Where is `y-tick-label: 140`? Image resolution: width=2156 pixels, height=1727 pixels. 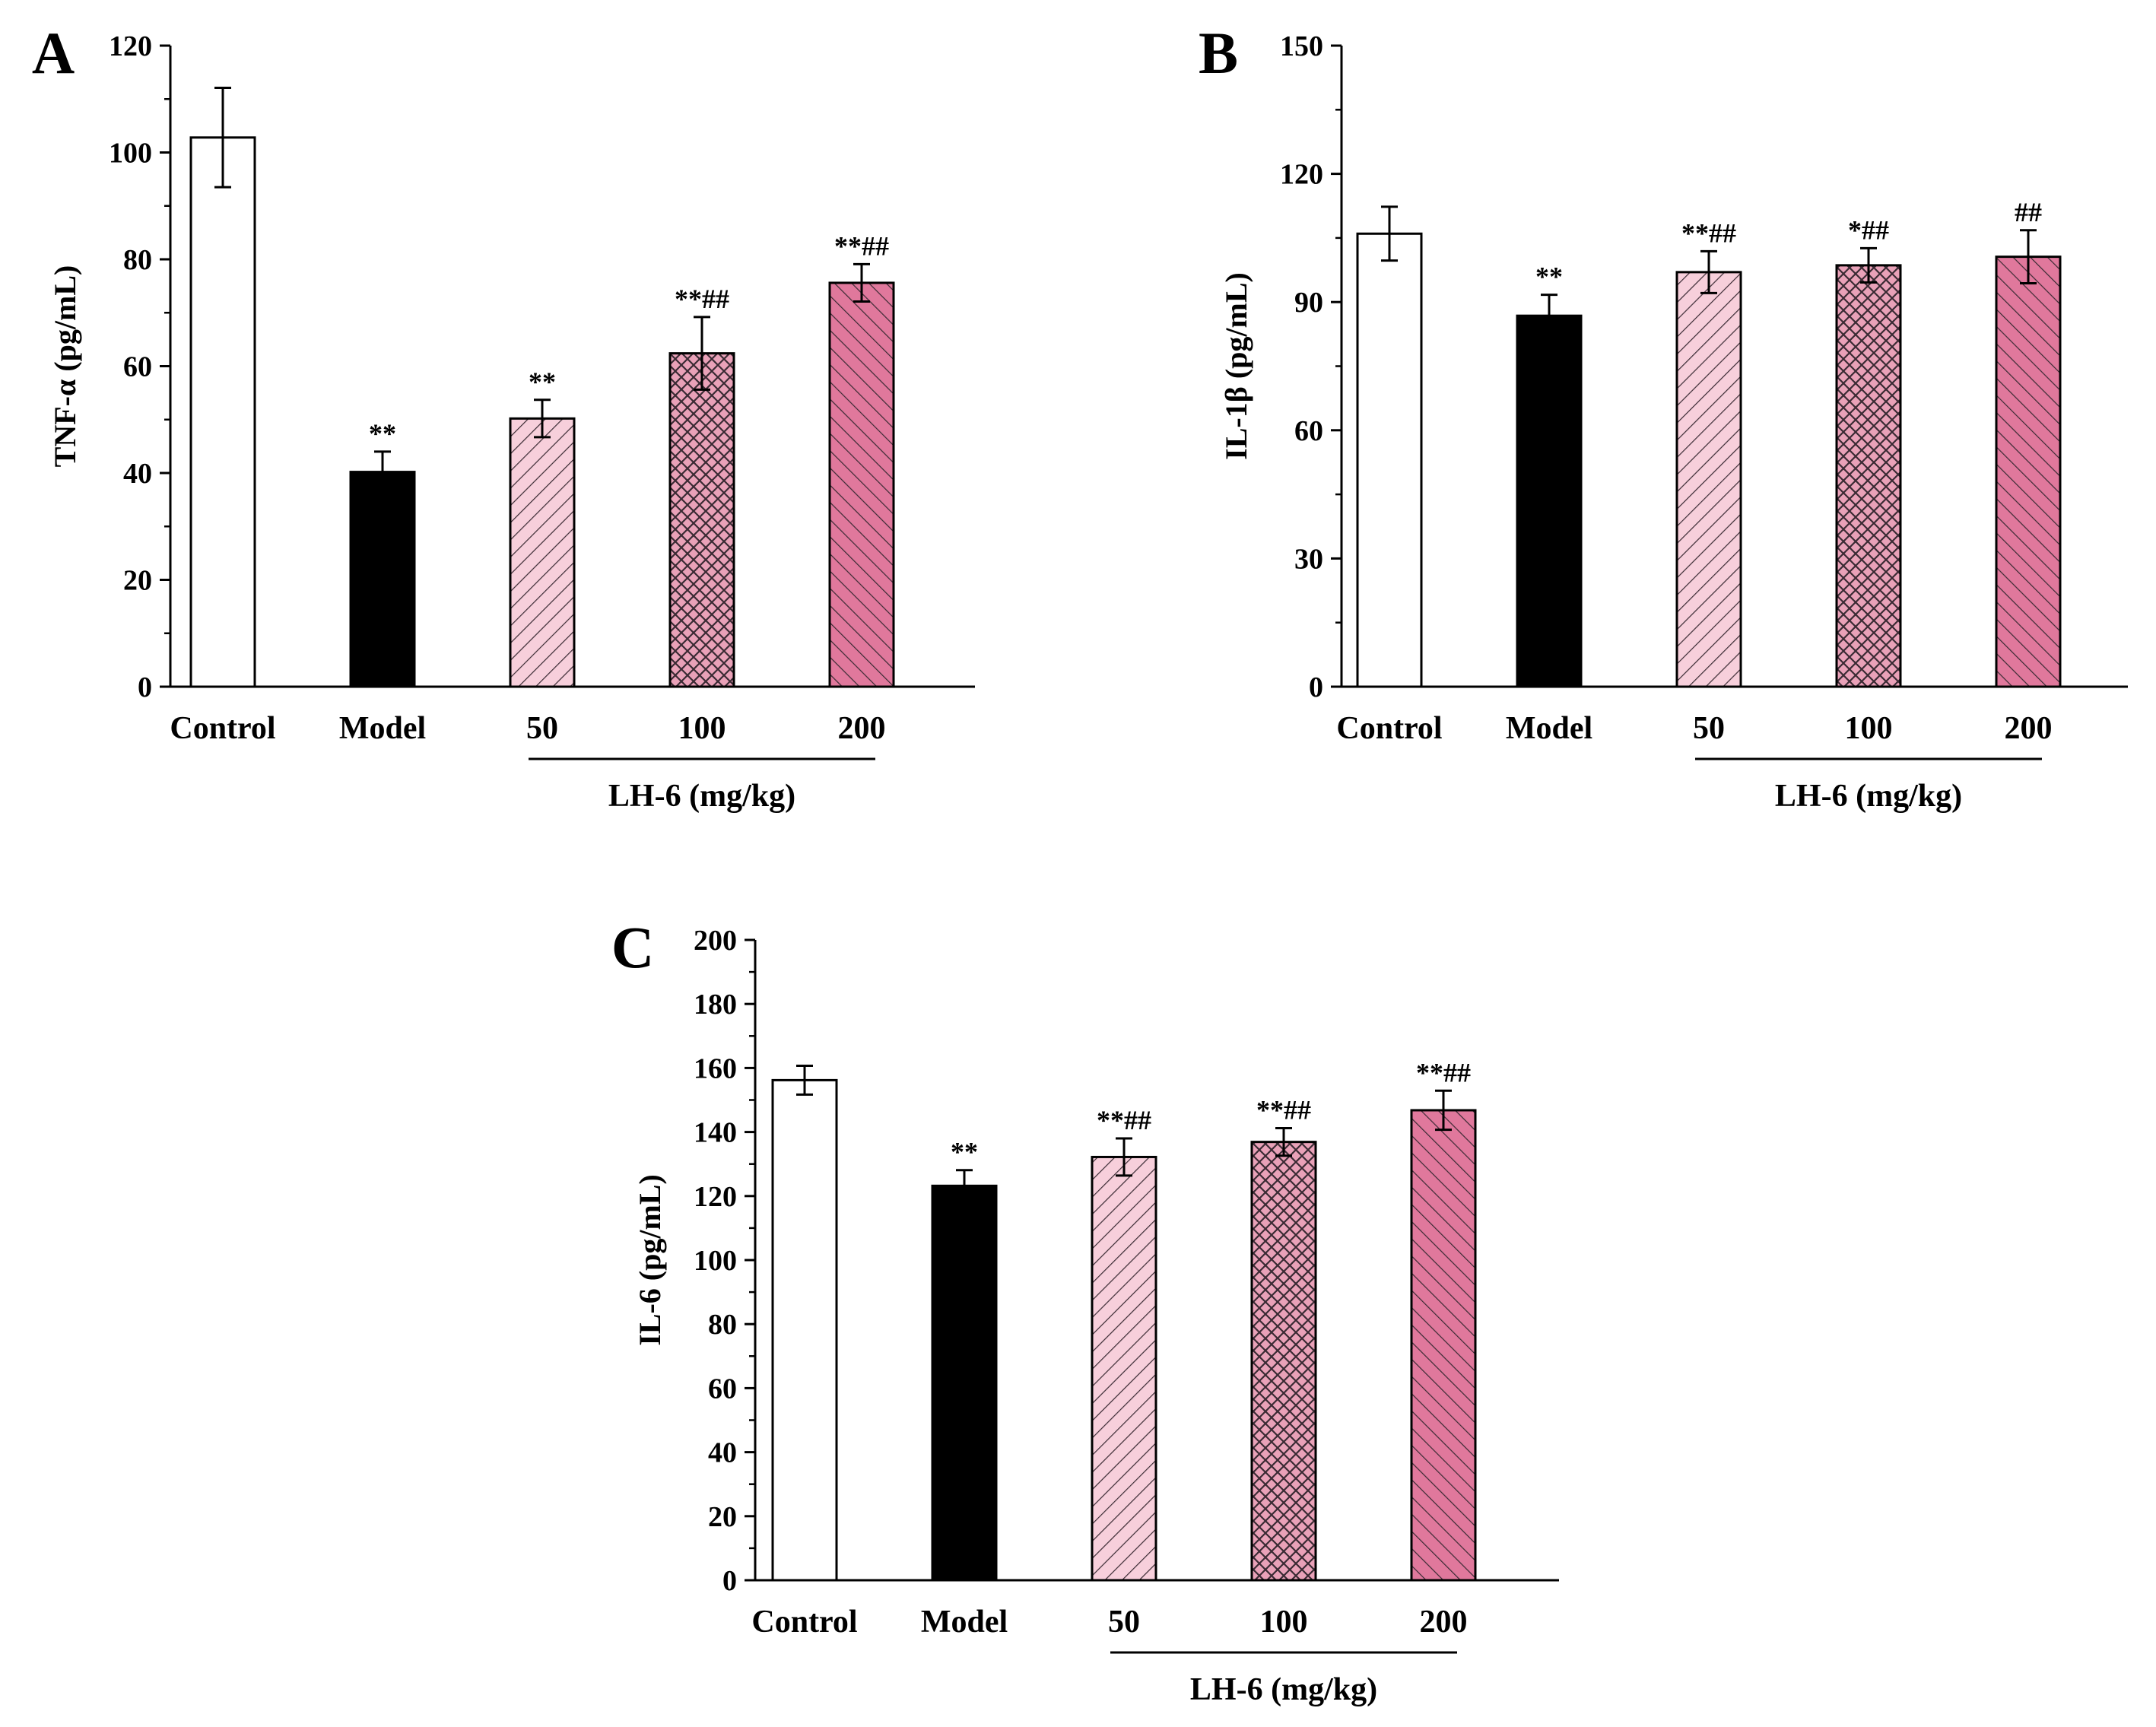
y-tick-label: 140 is located at coordinates (715, 1133).